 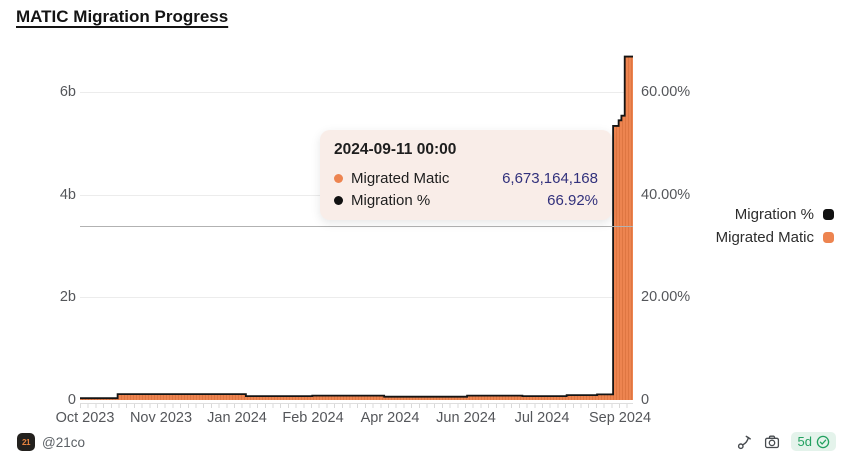 I want to click on author-avatar: 21, so click(x=26, y=442).